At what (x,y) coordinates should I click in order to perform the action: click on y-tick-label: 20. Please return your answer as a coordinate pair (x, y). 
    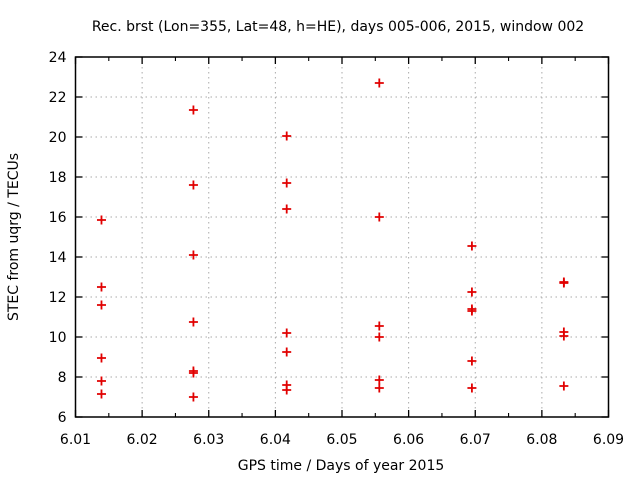
    Looking at the image, I should click on (58, 138).